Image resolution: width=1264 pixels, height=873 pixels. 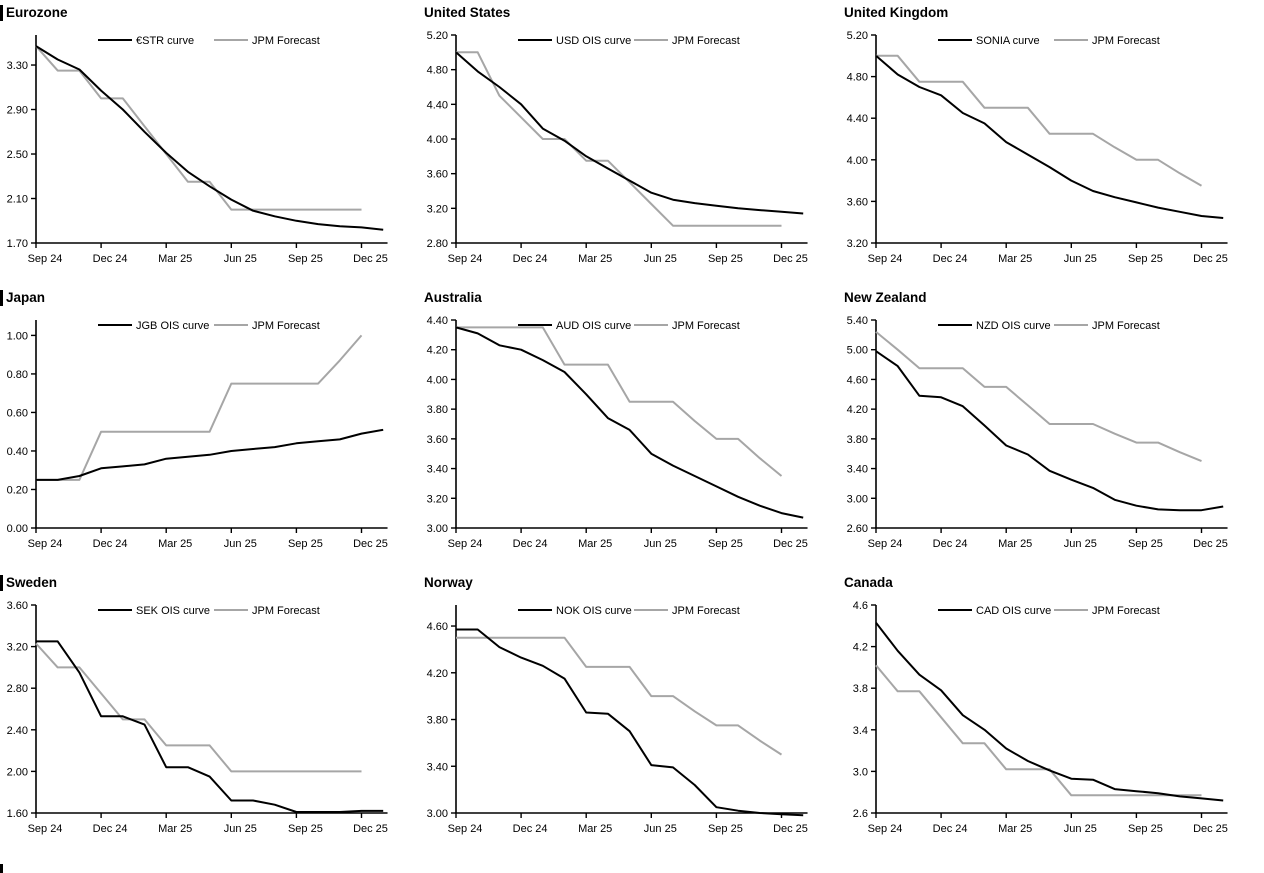 I want to click on chart-title: Sweden, so click(x=32, y=582).